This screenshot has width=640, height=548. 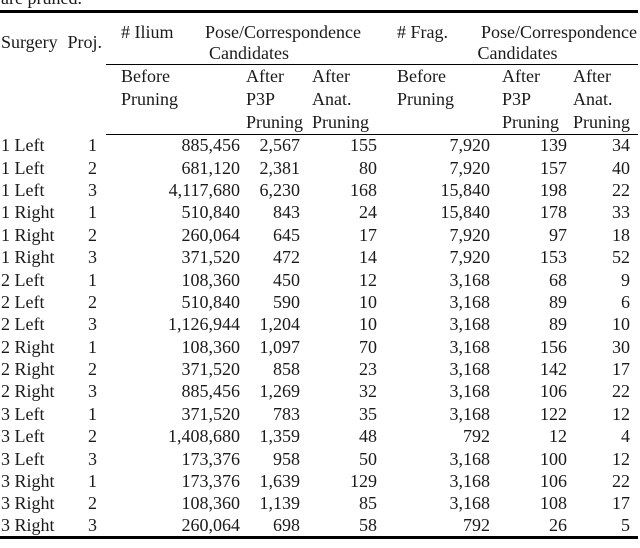 I want to click on table-row: 3 Left 1 371,520 783 35 3,168 122 12, so click(x=319, y=414).